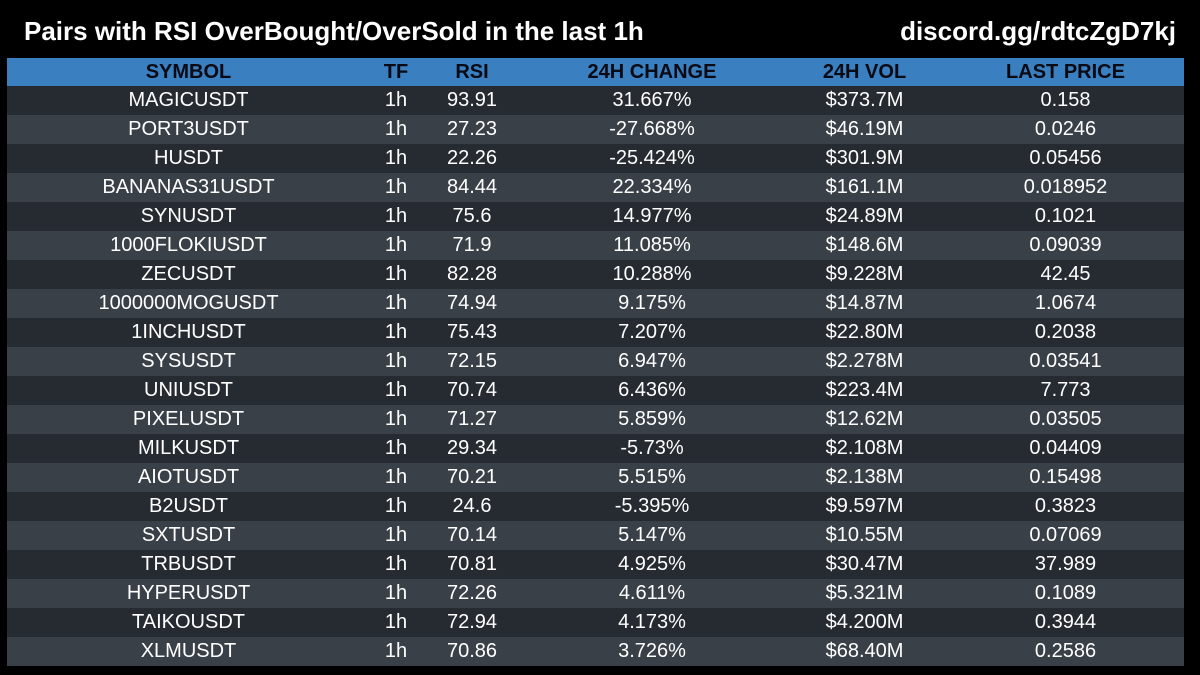 The height and width of the screenshot is (675, 1200). Describe the element at coordinates (188, 72) in the screenshot. I see `column-header-symbol: SYMBOL` at that location.